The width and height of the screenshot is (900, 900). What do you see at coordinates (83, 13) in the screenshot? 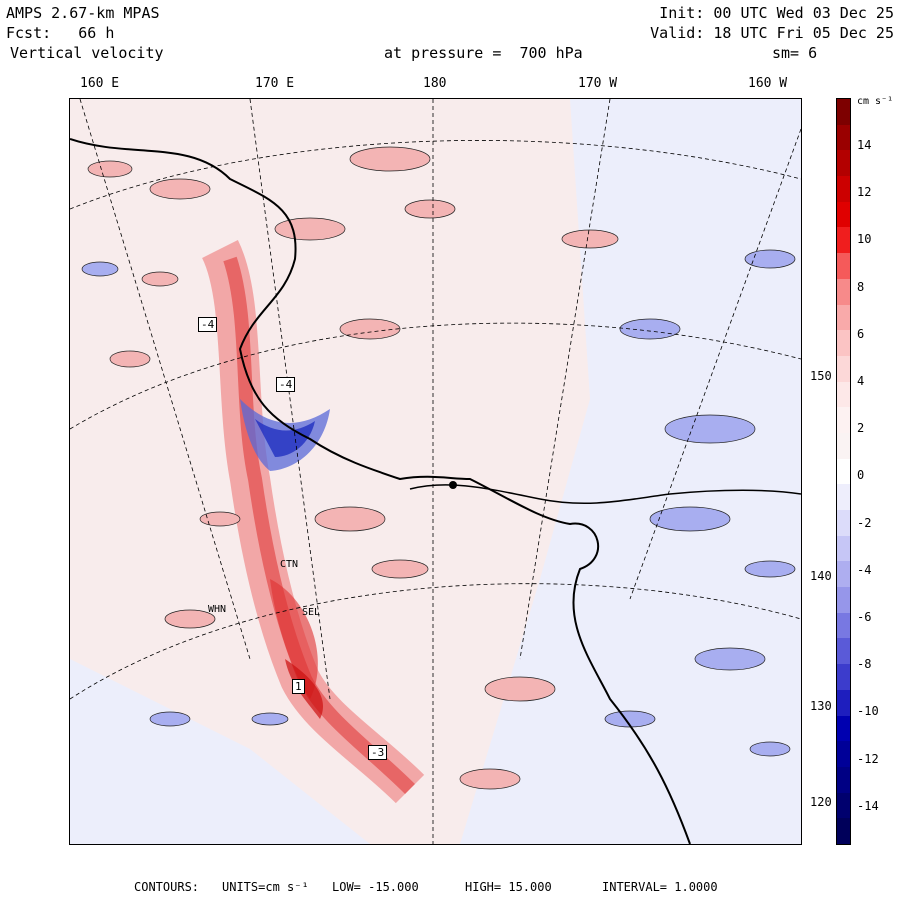
I see `model-title: AMPS 2.67-km MPAS` at bounding box center [83, 13].